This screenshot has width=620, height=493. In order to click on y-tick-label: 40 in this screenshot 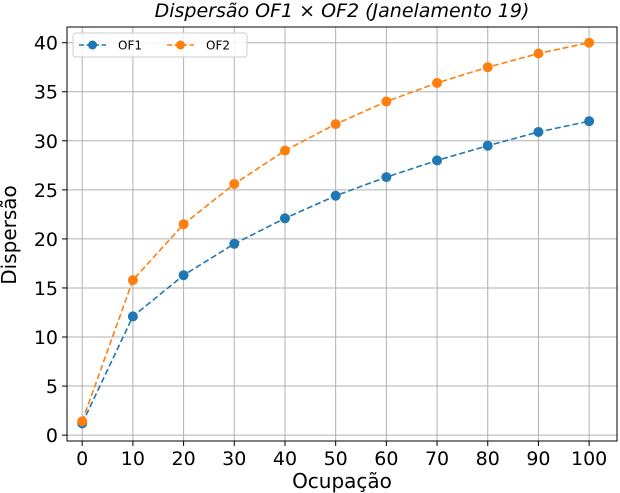, I will do `click(46, 44)`.